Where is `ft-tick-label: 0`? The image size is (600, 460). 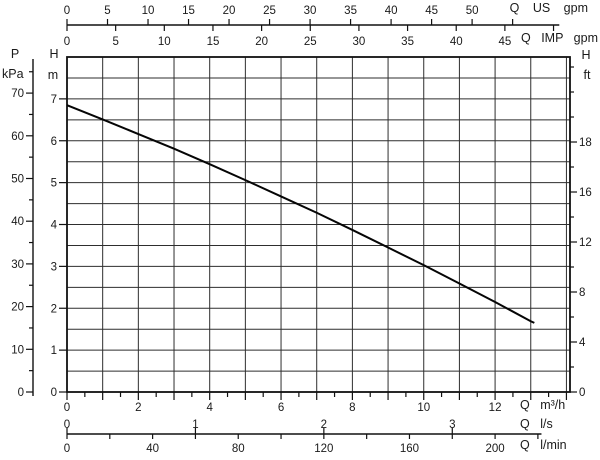 ft-tick-label: 0 is located at coordinates (582, 393).